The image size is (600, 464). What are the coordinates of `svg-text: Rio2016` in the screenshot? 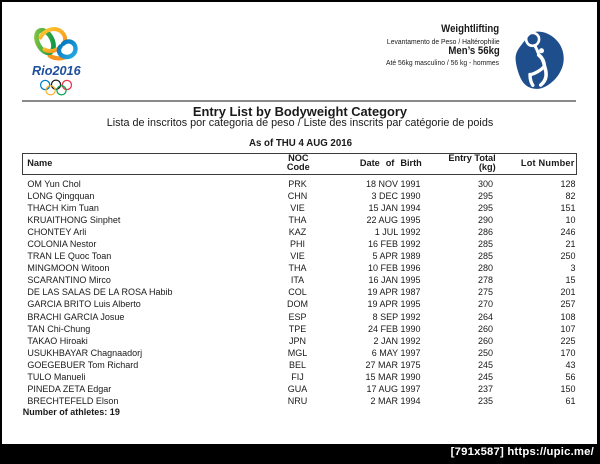 It's located at (57, 71).